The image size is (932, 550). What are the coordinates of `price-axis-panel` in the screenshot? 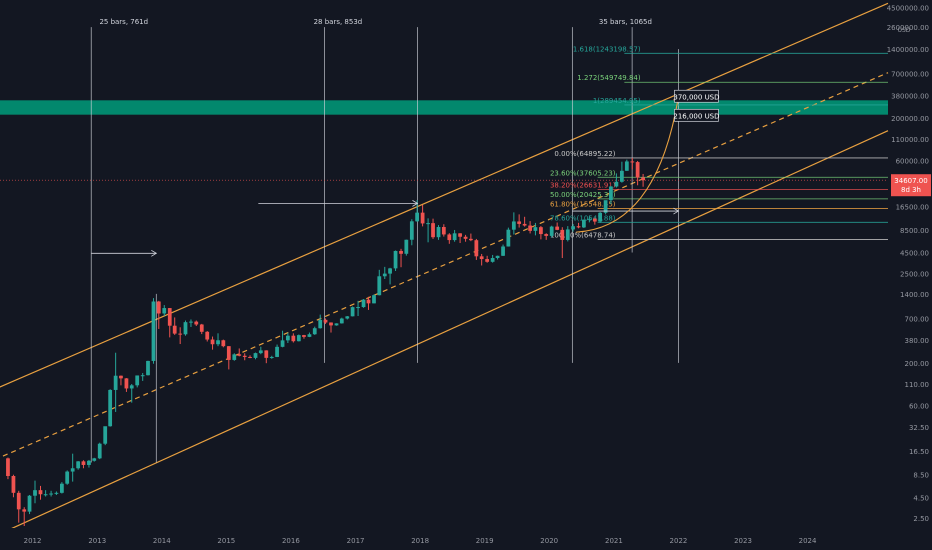 It's located at (911, 275).